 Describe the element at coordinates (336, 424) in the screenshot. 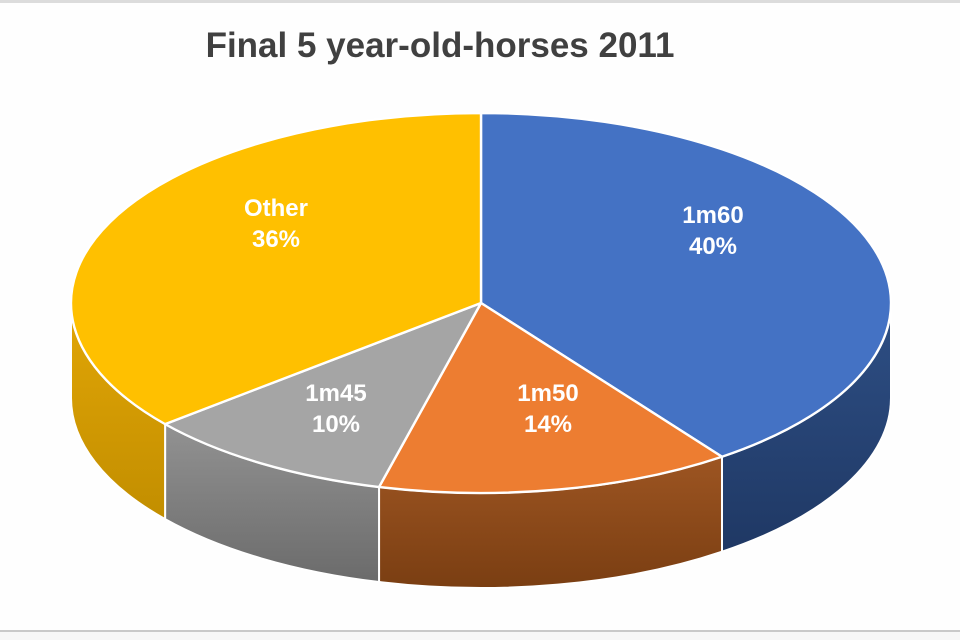

I see `slice-pct-1m45: 10%` at that location.